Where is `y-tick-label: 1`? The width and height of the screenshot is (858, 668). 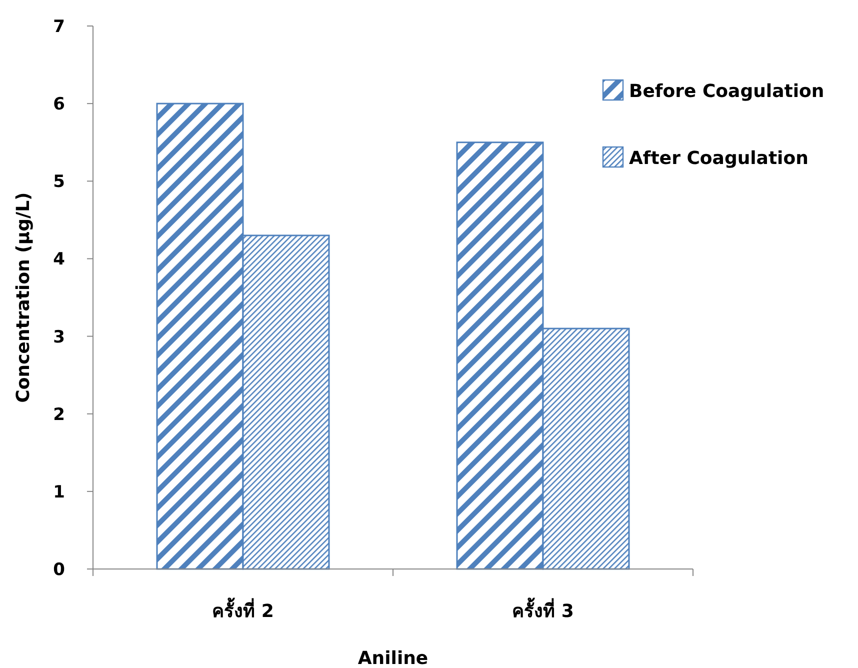
y-tick-label: 1 is located at coordinates (59, 492).